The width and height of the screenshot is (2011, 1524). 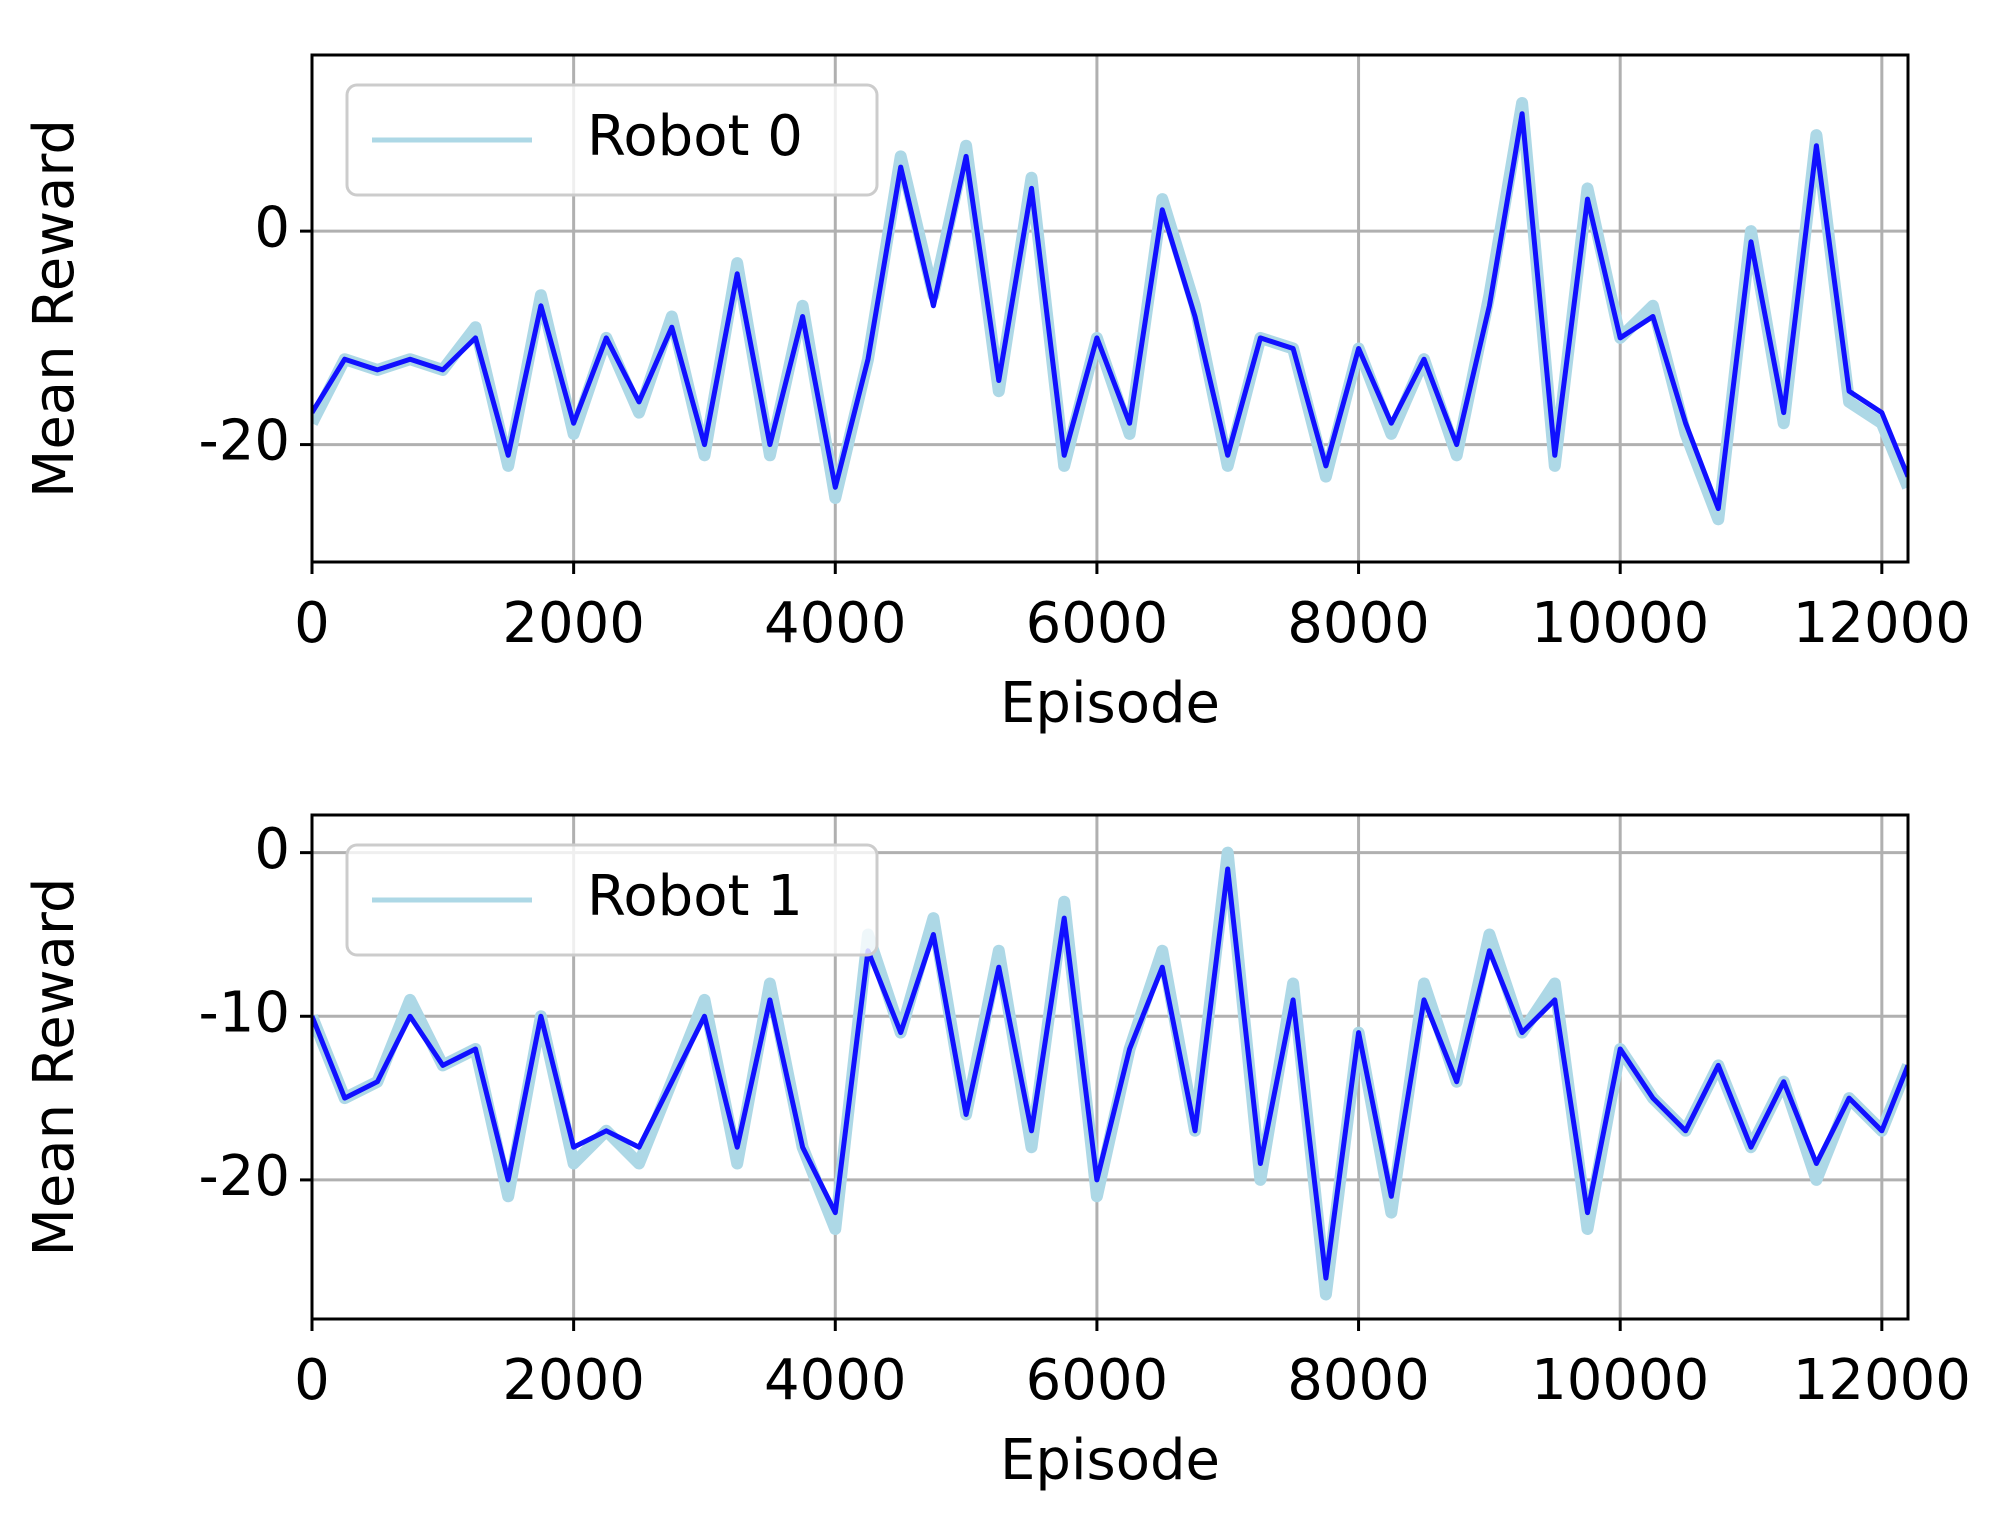 What do you see at coordinates (695, 136) in the screenshot?
I see `legend-label: Robot 0` at bounding box center [695, 136].